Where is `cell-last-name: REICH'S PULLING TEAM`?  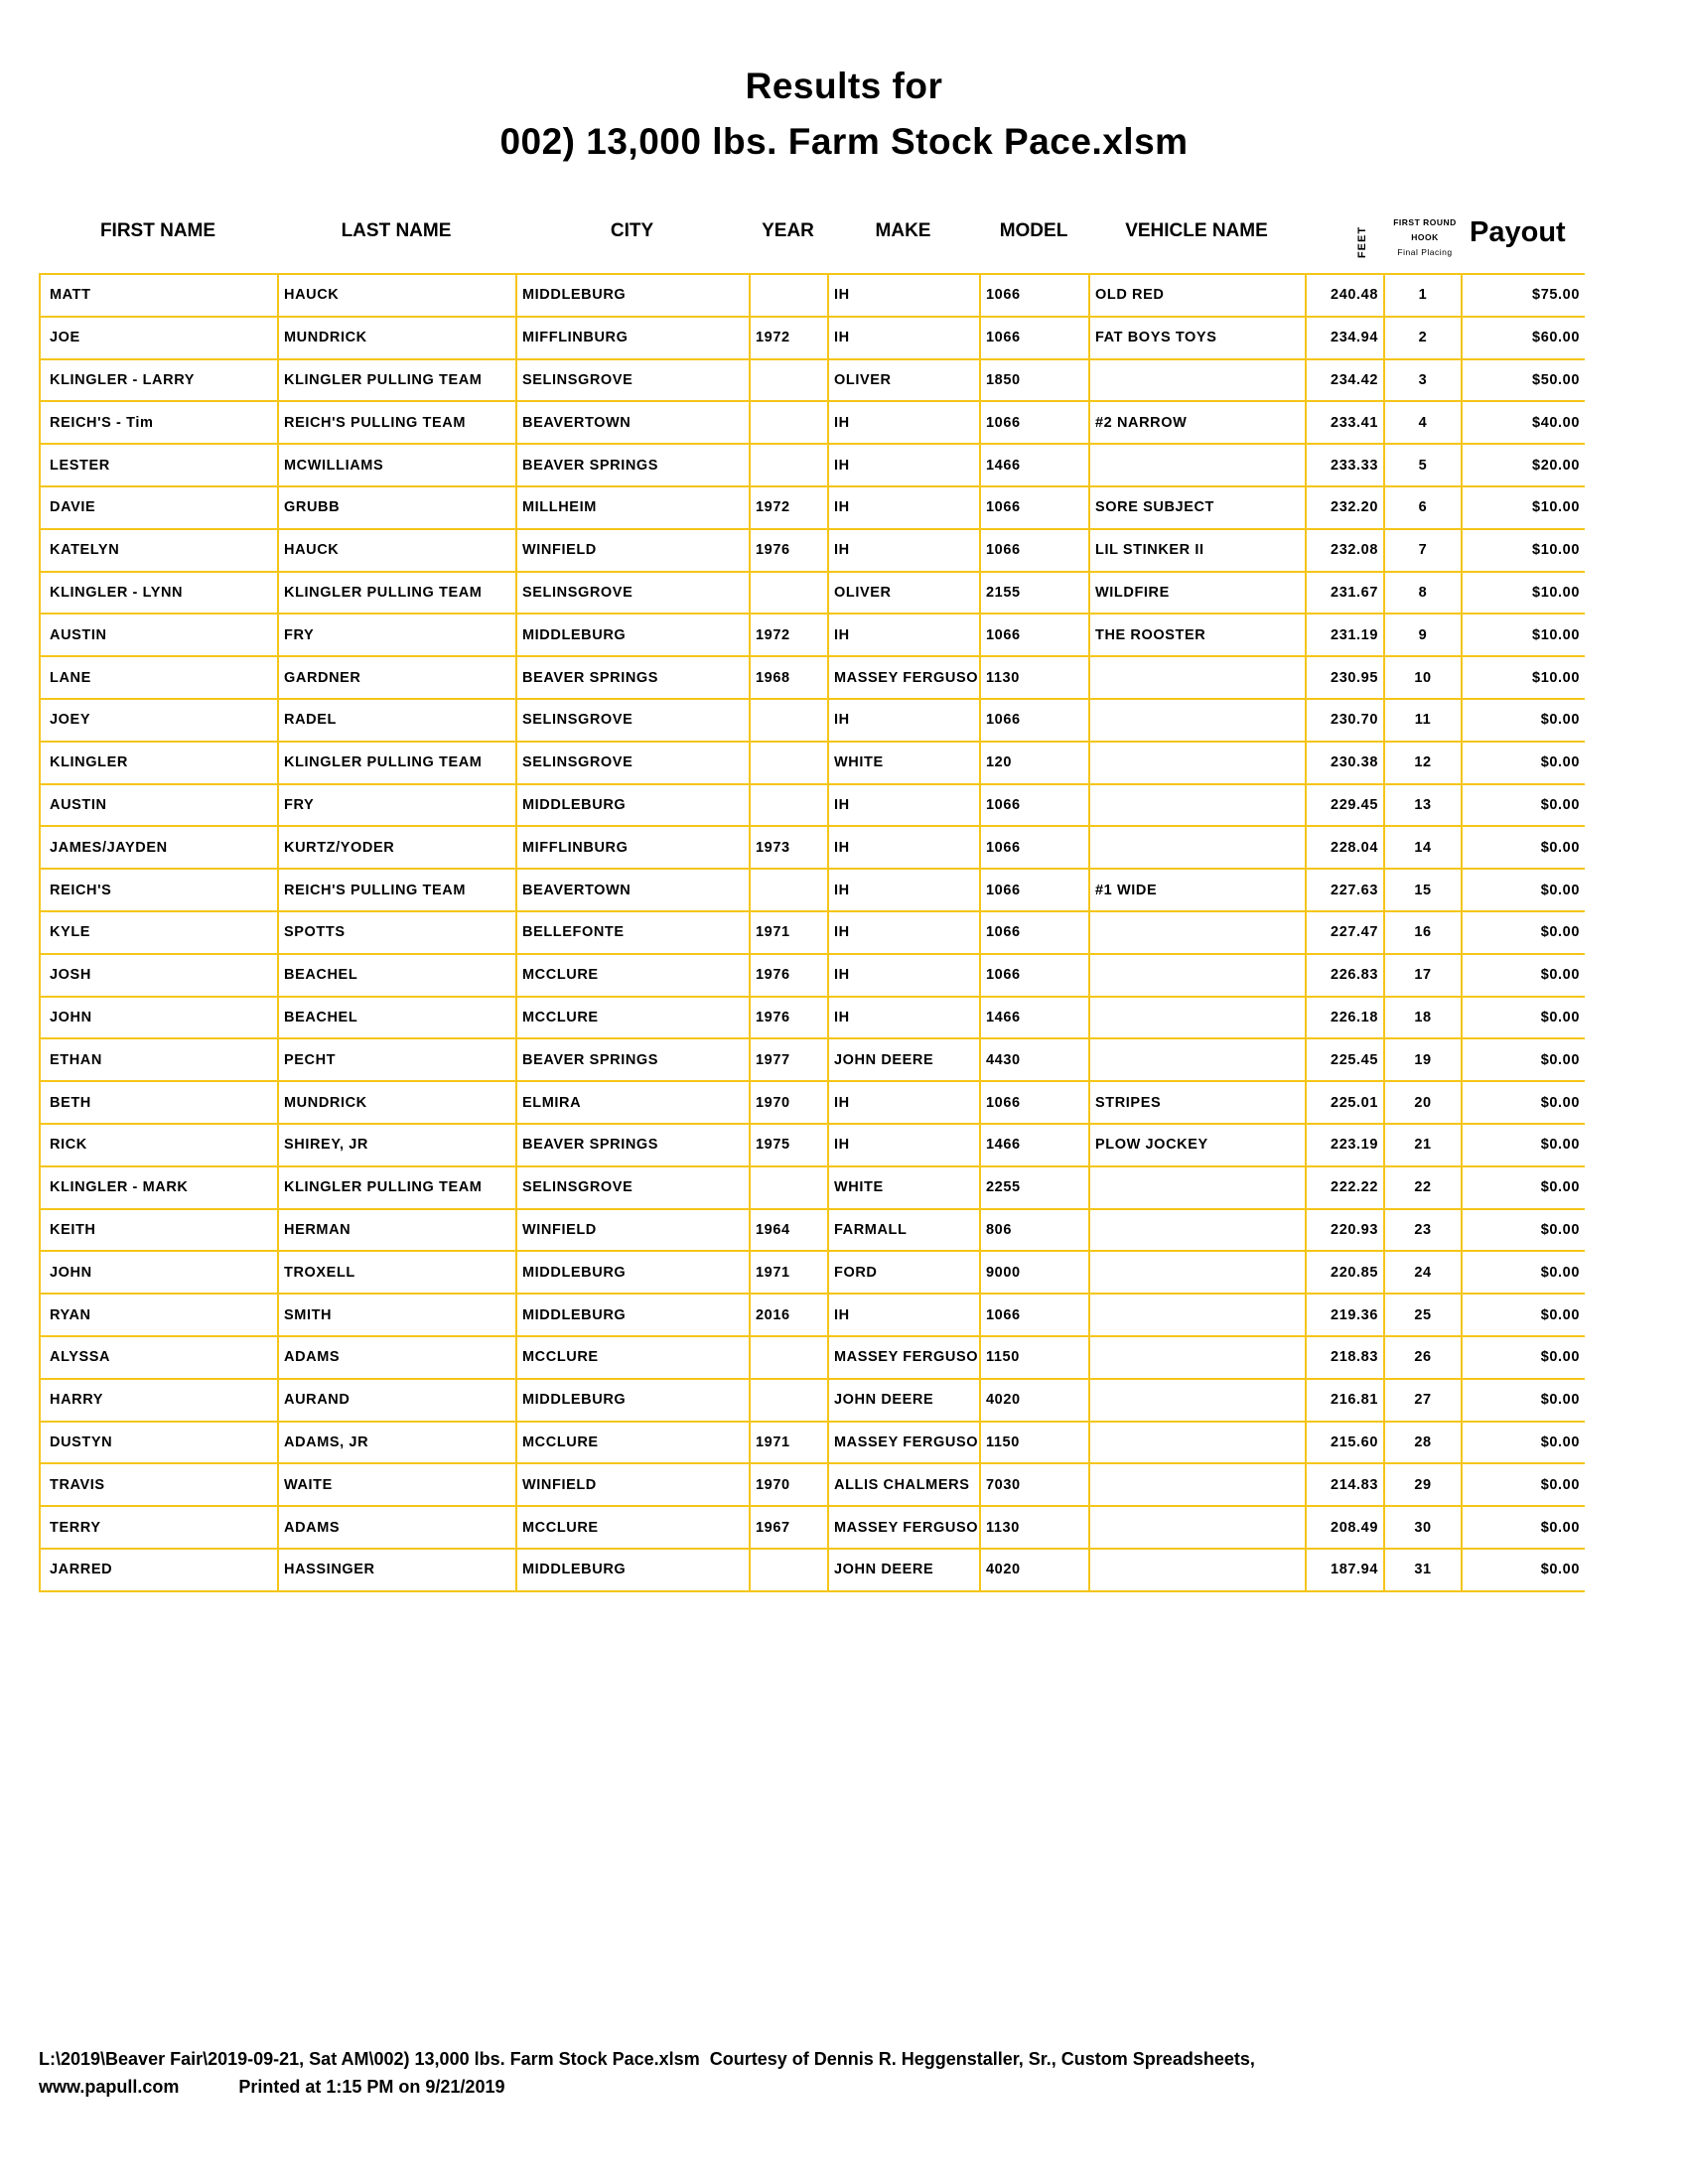 cell-last-name: REICH'S PULLING TEAM is located at coordinates (396, 890).